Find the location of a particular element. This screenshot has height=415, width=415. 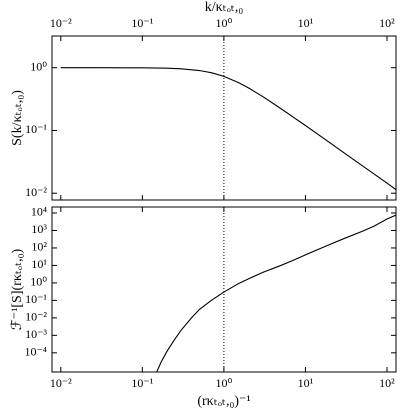

y-tick-label: 10⁻³ is located at coordinates (36, 334).